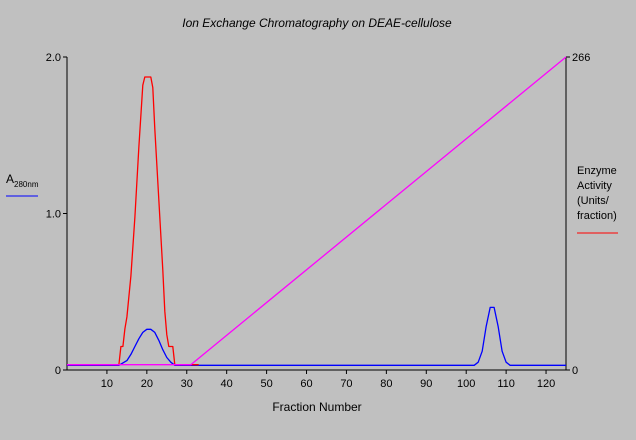 The image size is (636, 440). I want to click on right-y-axis-label-line: fraction), so click(597, 216).